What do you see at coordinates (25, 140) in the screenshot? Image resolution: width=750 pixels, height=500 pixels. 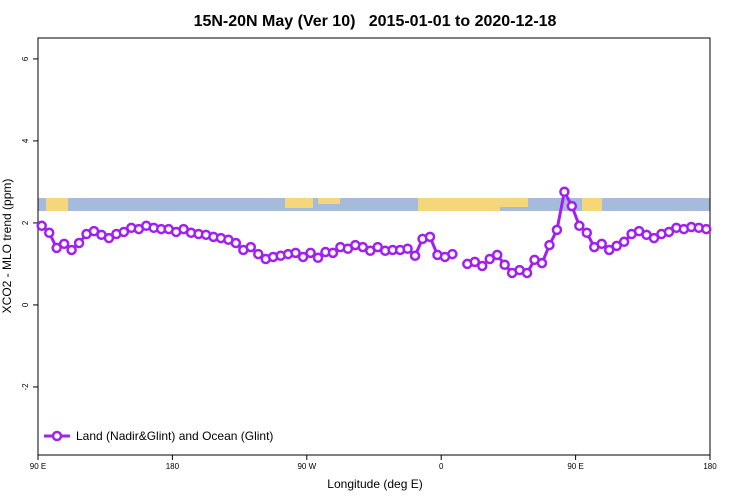 I see `y-tick-label: 4` at bounding box center [25, 140].